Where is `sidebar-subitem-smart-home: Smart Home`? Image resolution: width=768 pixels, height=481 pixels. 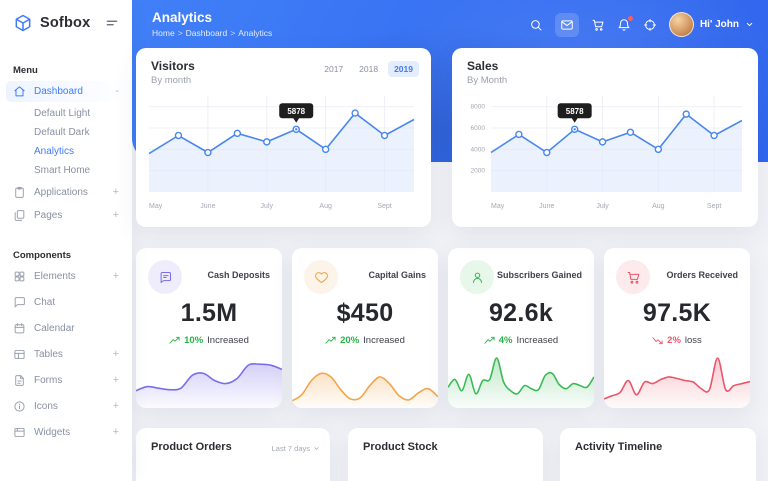
sidebar-subitem-smart-home: Smart Home is located at coordinates (66, 170).